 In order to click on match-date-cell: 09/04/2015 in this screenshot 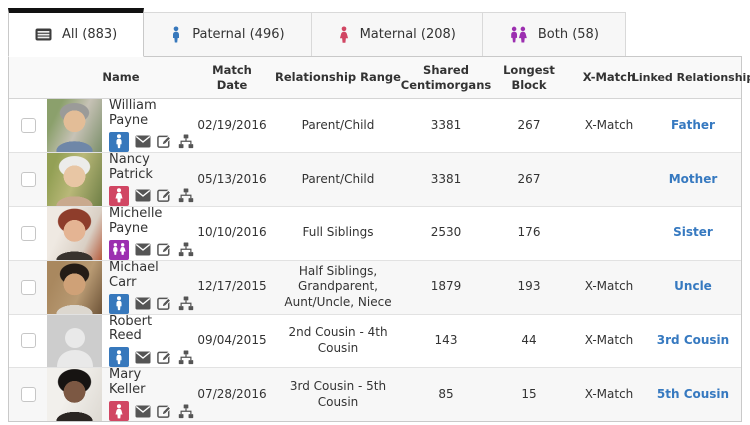, I will do `click(232, 340)`.